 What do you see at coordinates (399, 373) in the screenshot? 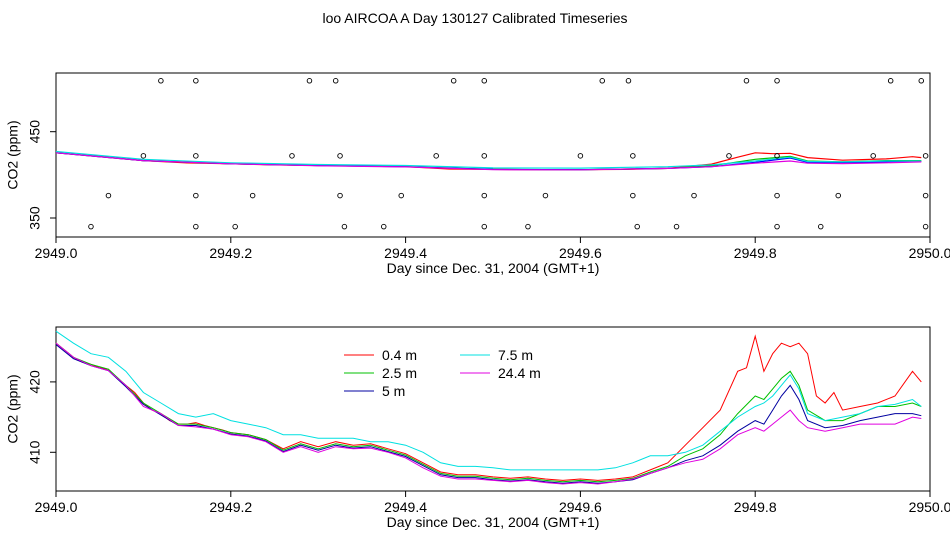
I see `legend-label-1: 2.5 m` at bounding box center [399, 373].